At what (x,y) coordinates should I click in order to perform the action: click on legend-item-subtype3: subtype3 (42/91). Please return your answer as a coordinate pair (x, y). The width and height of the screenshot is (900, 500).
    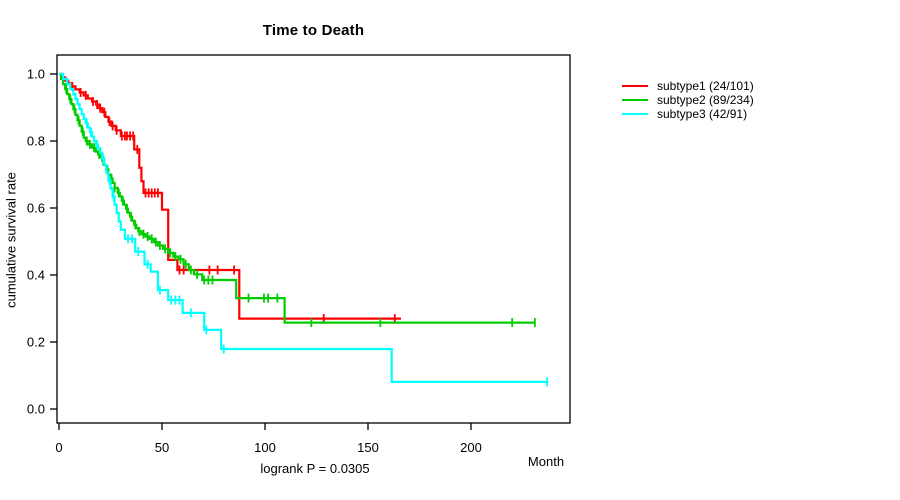
    Looking at the image, I should click on (688, 114).